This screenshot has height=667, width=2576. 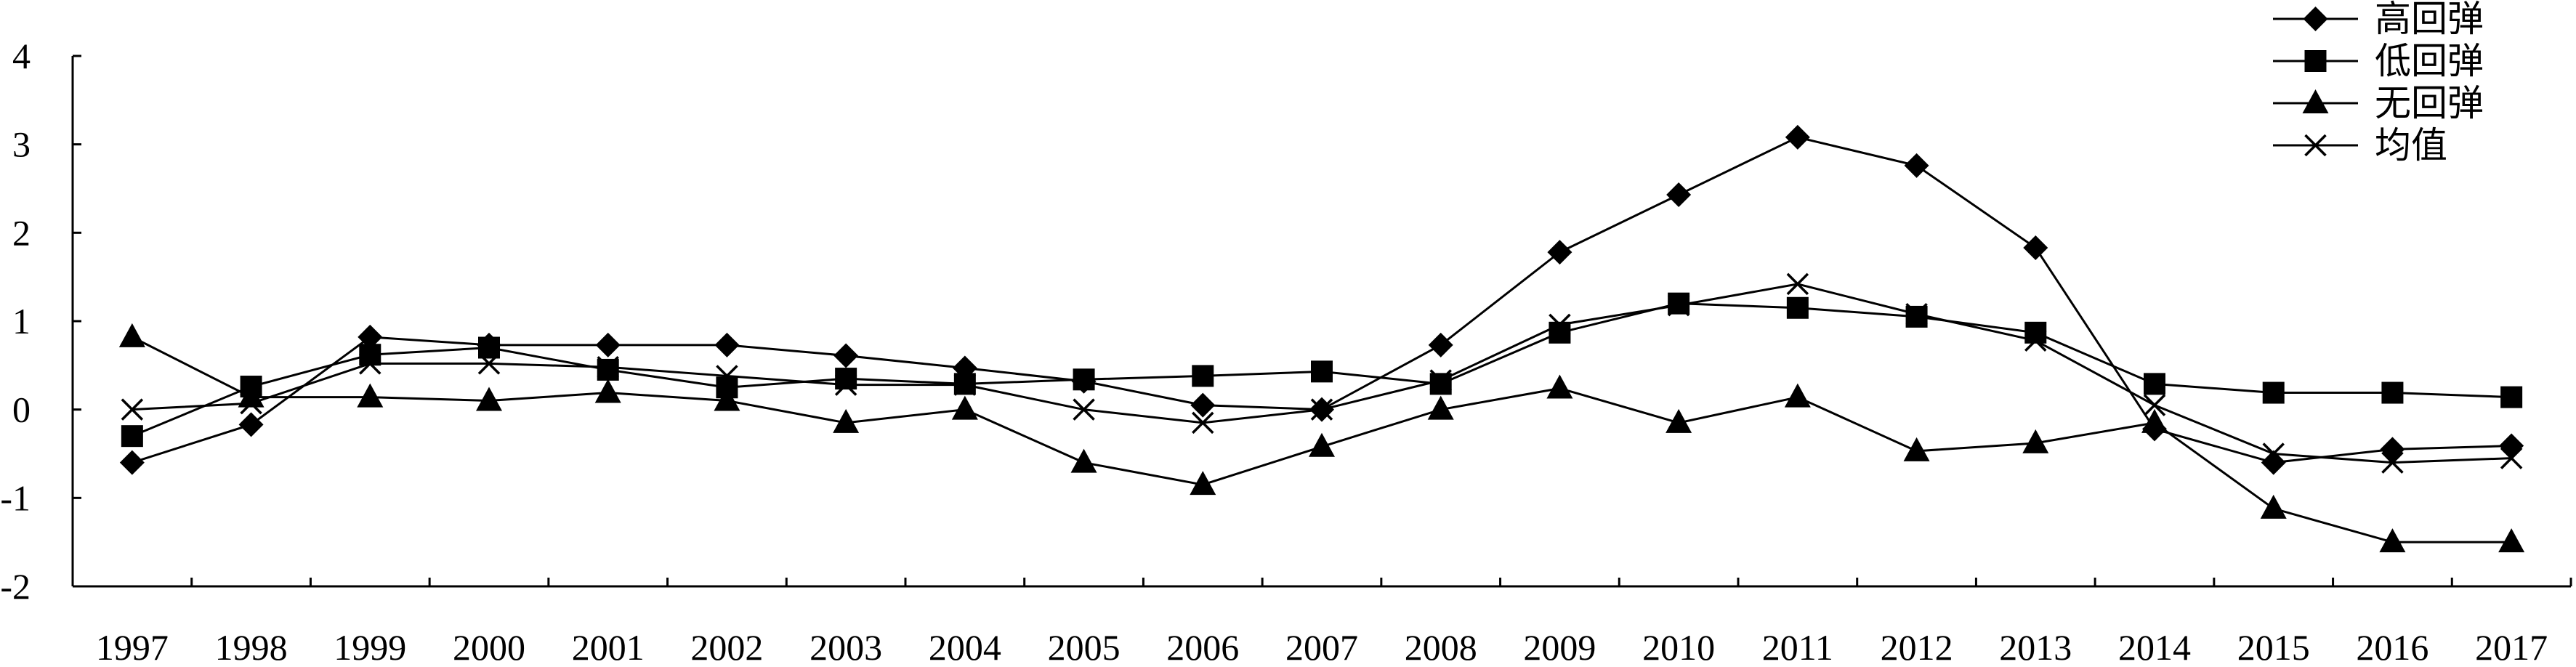 I want to click on legend-marker-x, so click(x=2316, y=145).